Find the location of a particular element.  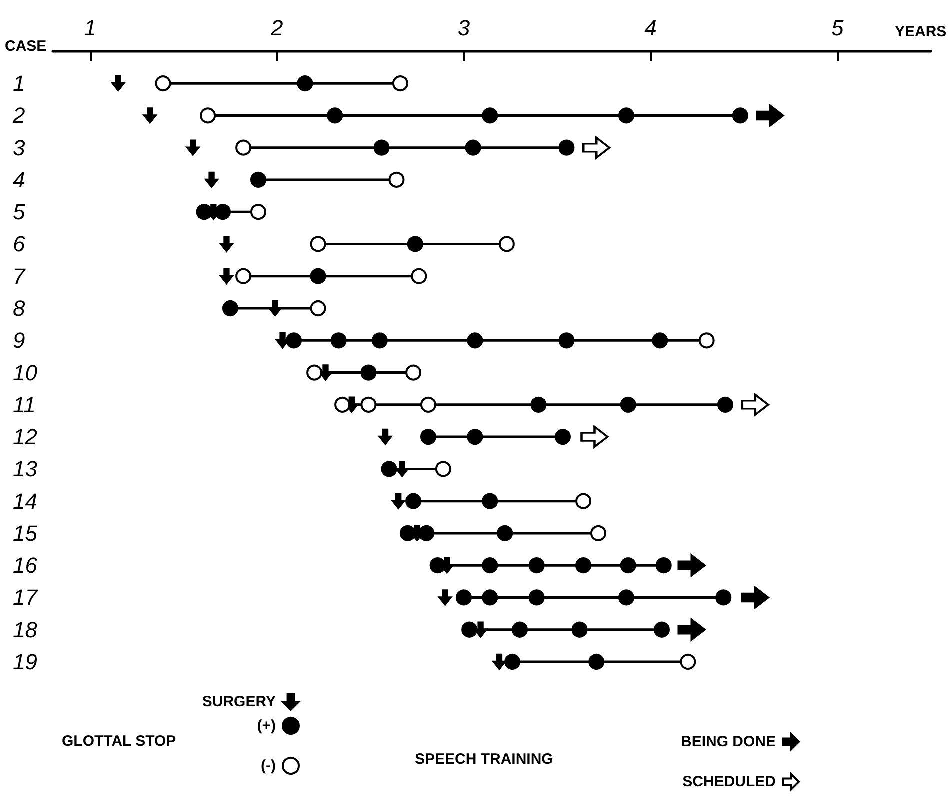

y-tick-label: 17 is located at coordinates (25, 597).